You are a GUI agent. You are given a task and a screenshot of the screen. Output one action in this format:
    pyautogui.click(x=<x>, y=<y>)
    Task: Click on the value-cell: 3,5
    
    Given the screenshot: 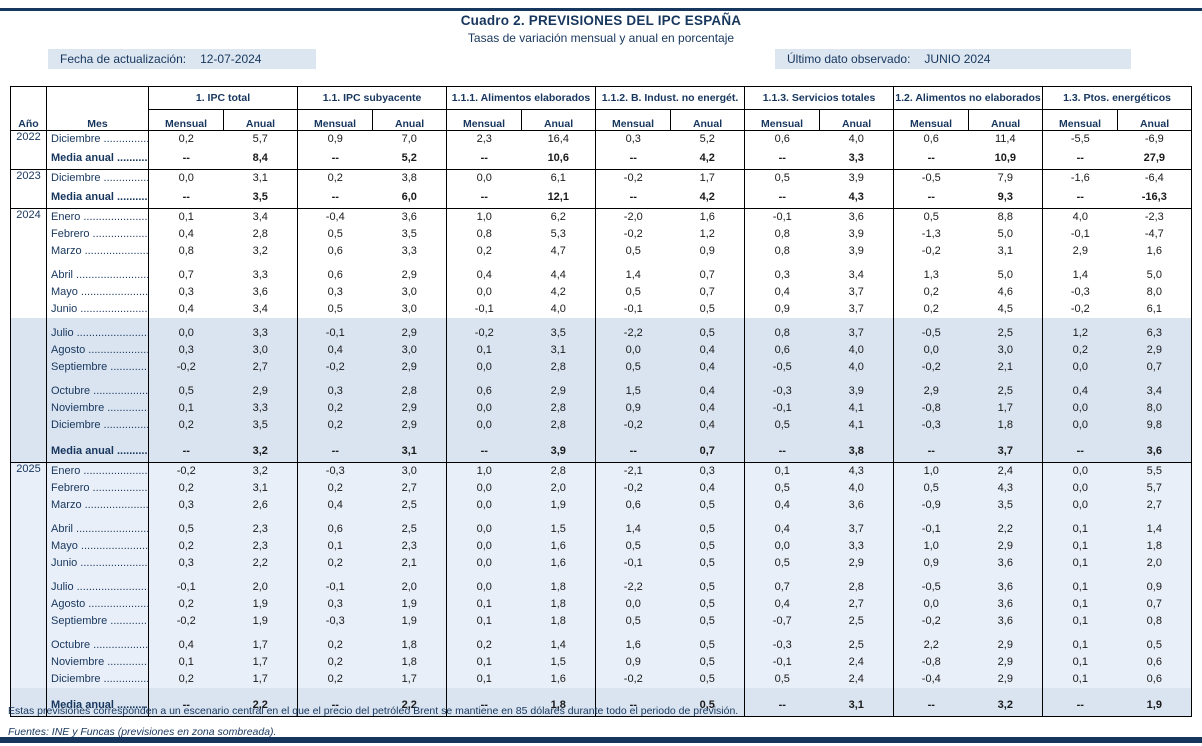 What is the action you would take?
    pyautogui.click(x=260, y=425)
    